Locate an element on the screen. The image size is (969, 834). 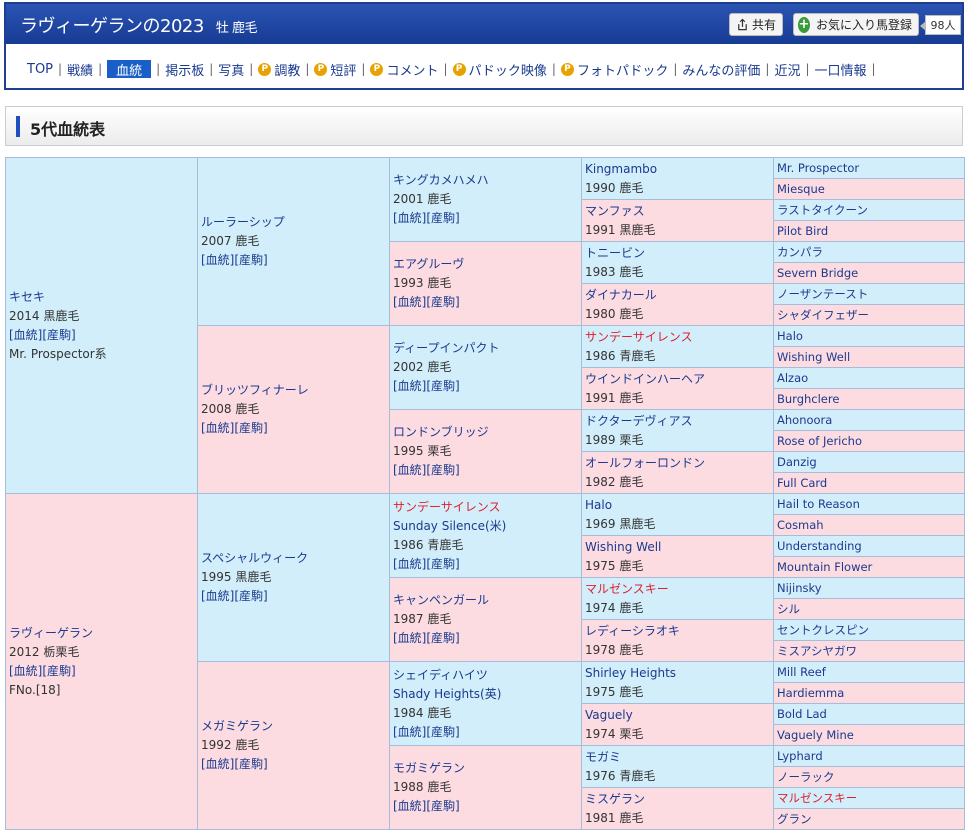
horse-name-link: カンパラ is located at coordinates (800, 251).